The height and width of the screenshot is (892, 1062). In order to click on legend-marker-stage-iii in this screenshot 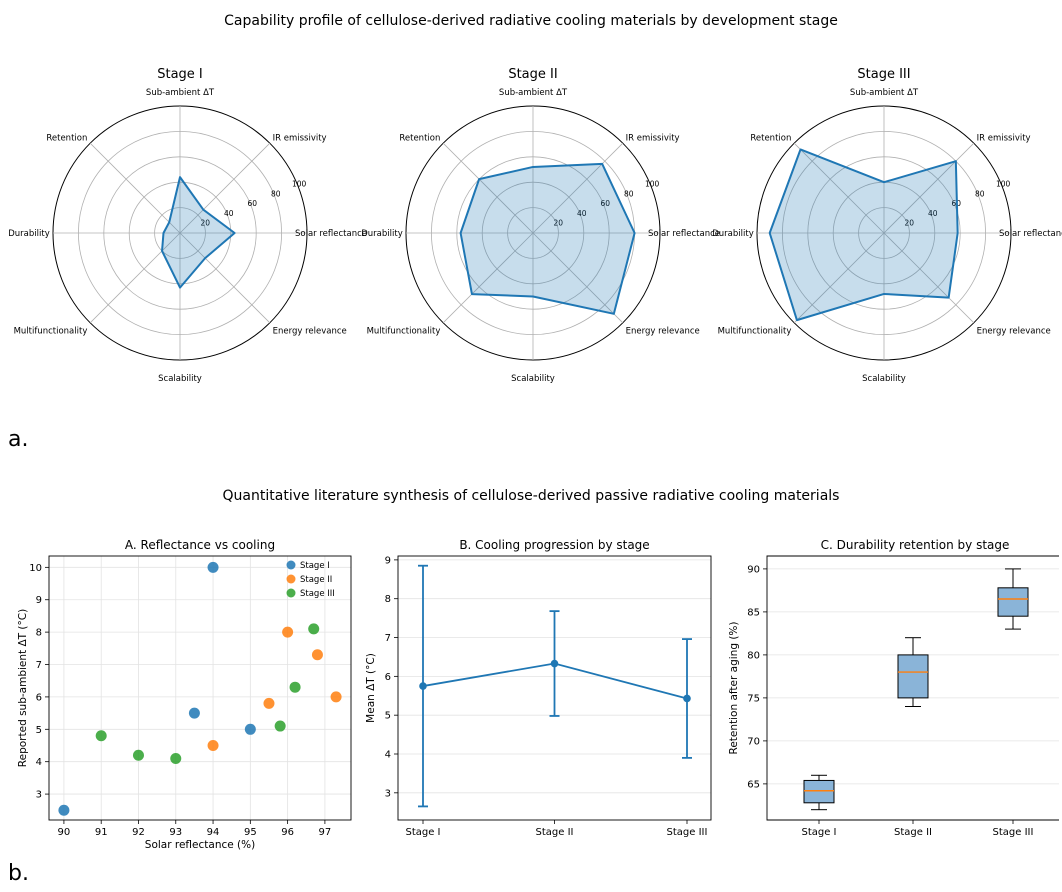, I will do `click(291, 593)`.